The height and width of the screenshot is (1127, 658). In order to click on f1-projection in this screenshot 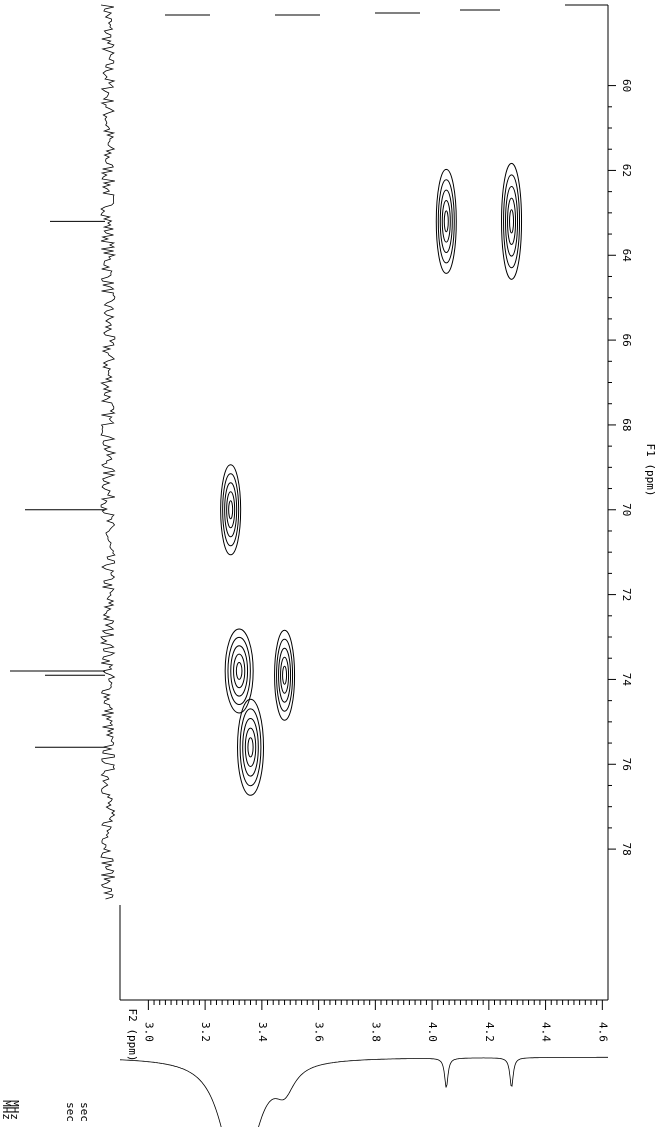, I will do `click(108, 452)`.